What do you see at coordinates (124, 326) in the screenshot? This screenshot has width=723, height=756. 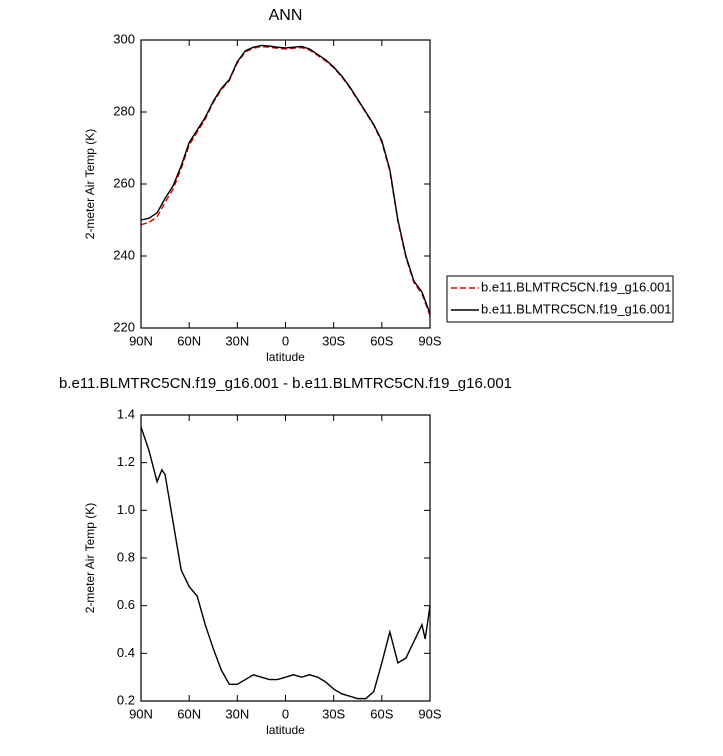 I see `y-tick-label: 220` at bounding box center [124, 326].